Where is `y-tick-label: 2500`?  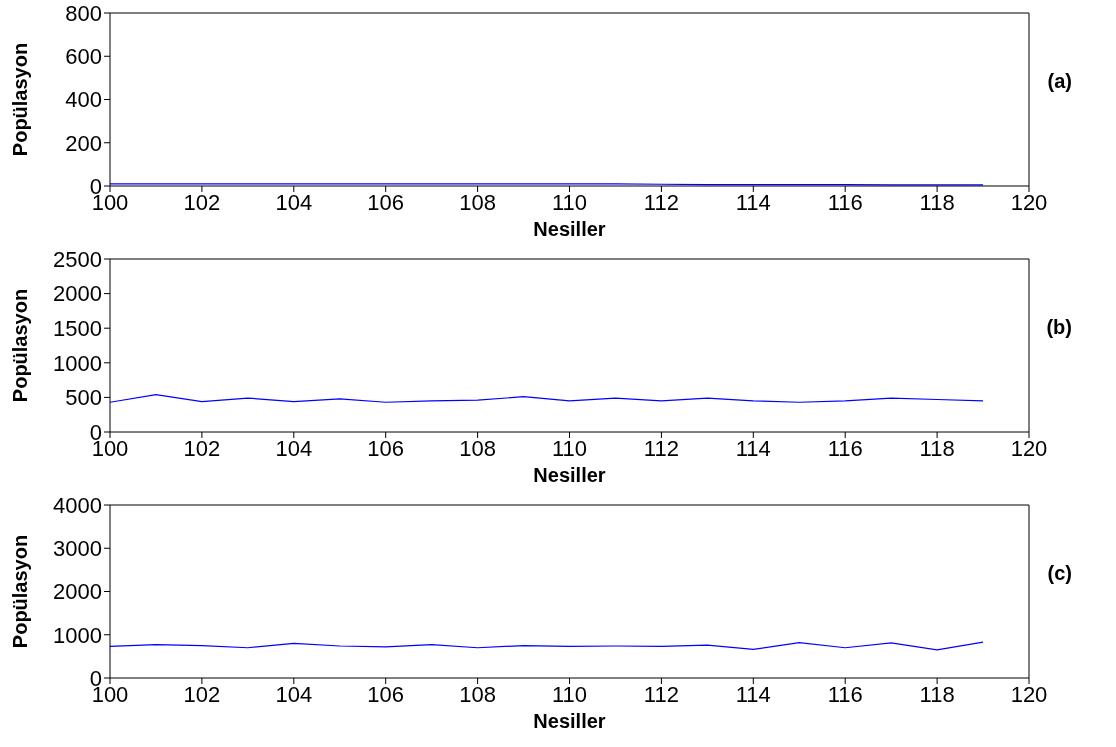
y-tick-label: 2500 is located at coordinates (77, 259).